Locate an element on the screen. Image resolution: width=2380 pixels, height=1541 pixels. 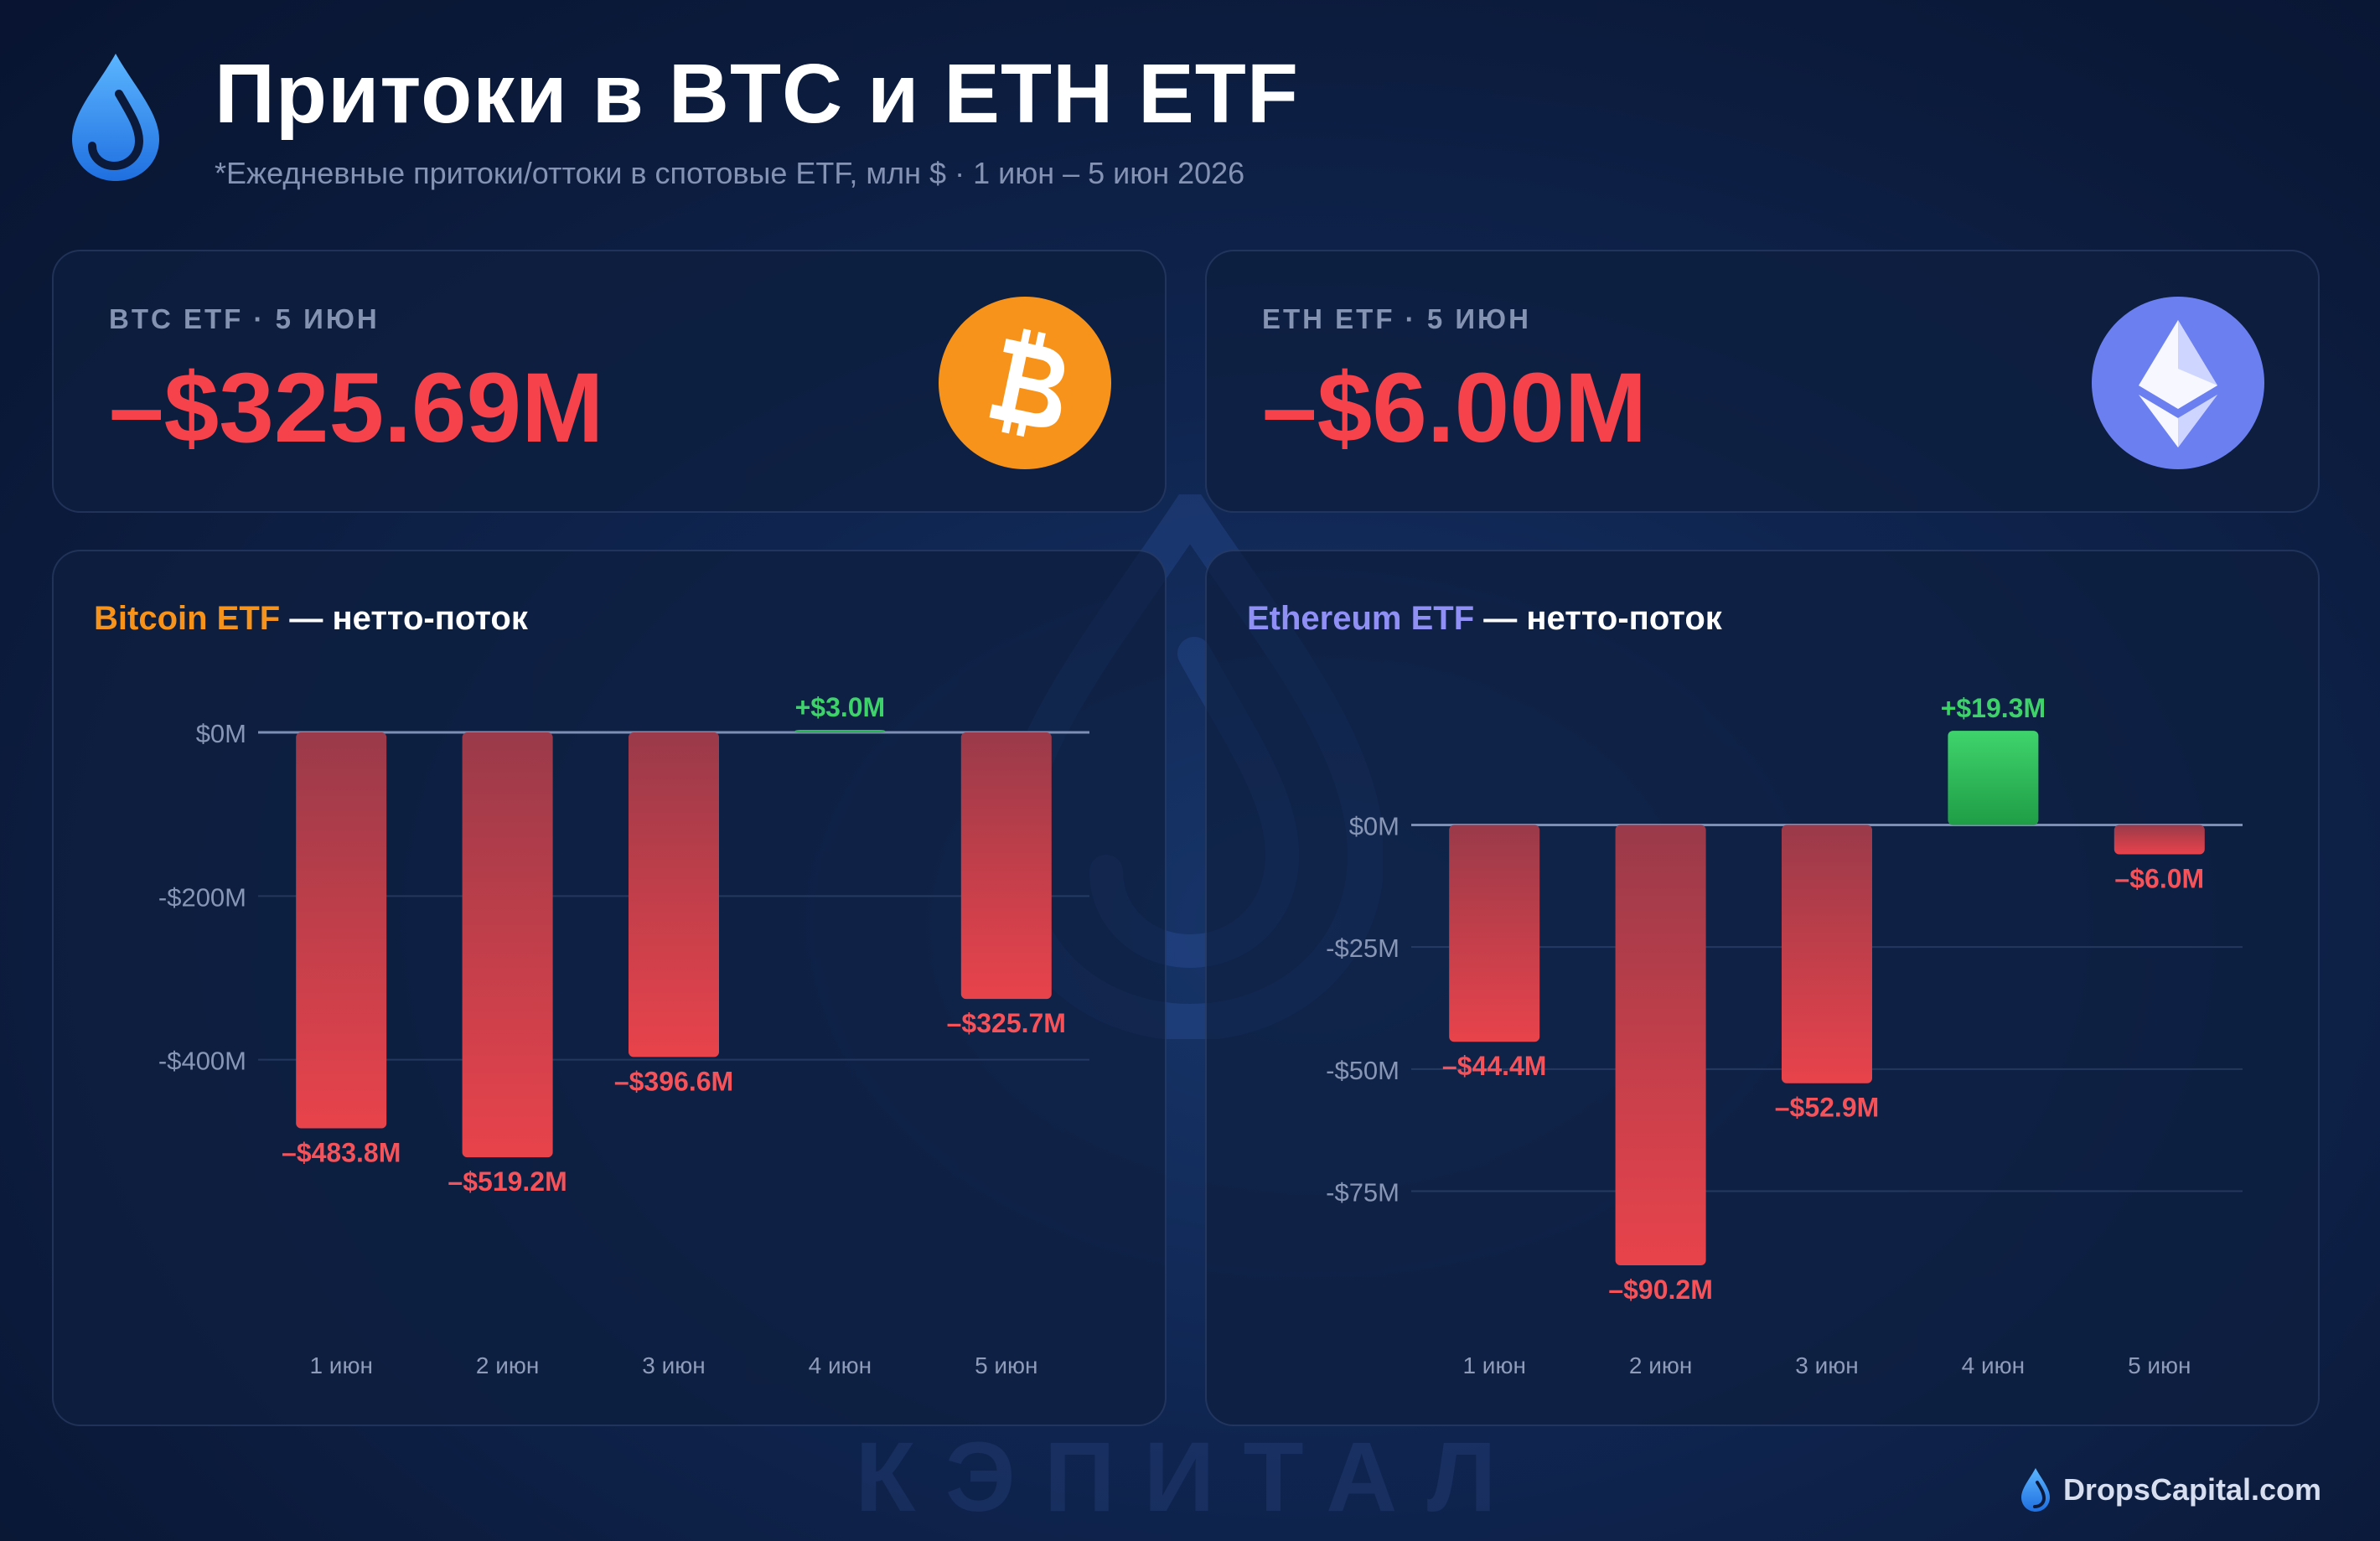
footer-brand-text: DropsCapital.com is located at coordinates (2191, 1489).